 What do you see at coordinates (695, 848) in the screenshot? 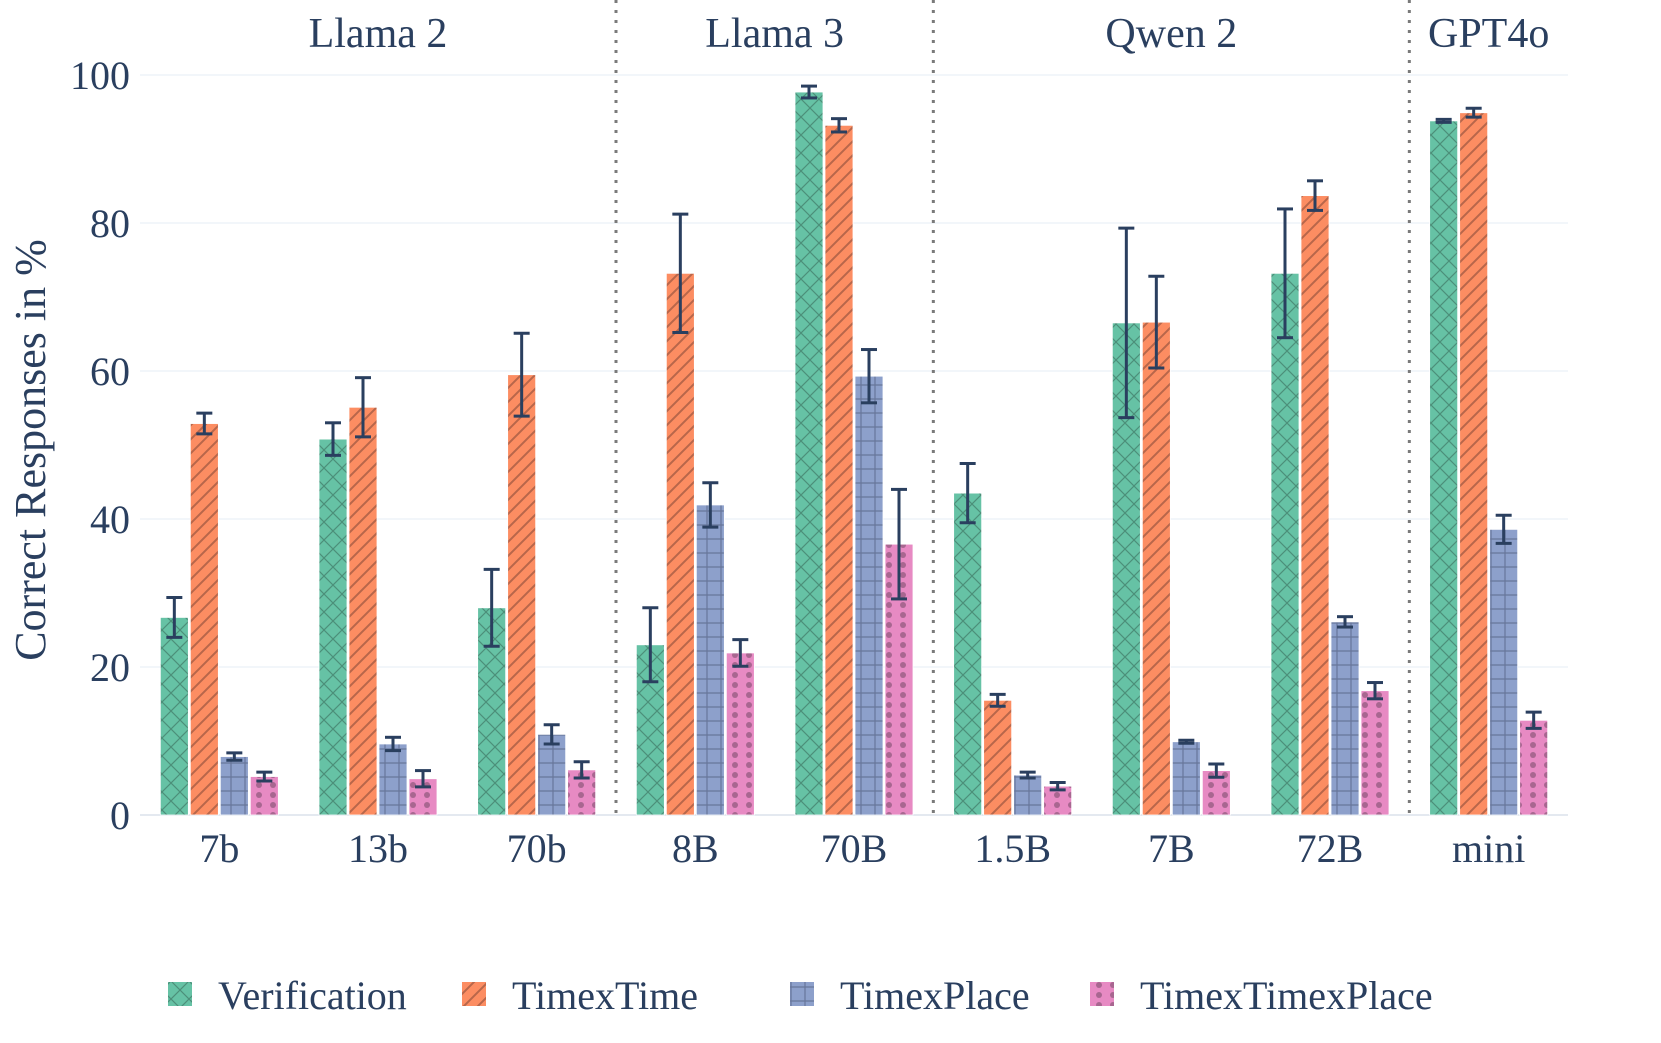
I see `x-tick-label-8b: 8B` at bounding box center [695, 848].